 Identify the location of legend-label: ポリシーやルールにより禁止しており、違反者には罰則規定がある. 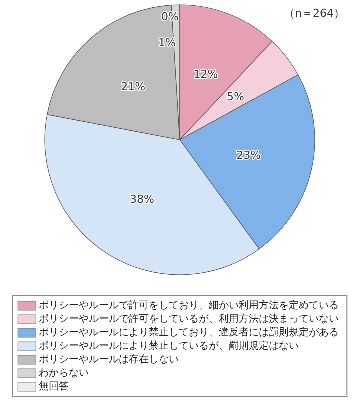
(189, 332).